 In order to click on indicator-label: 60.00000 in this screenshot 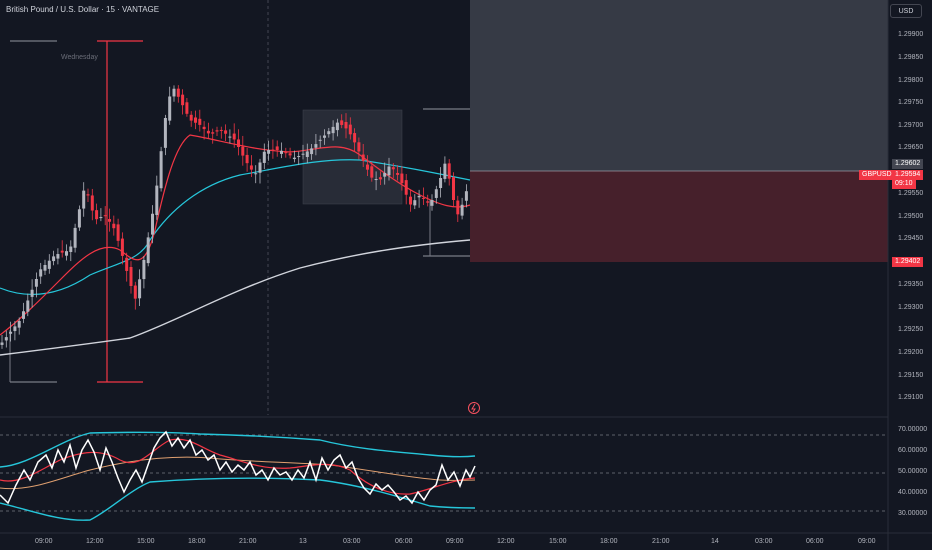, I will do `click(913, 450)`.